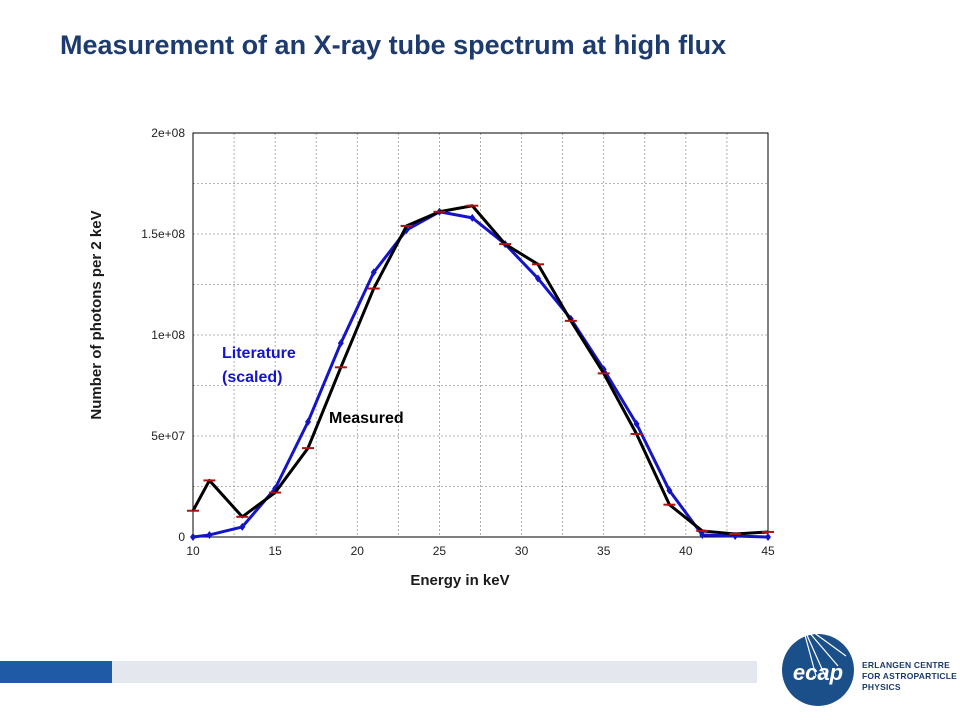 This screenshot has width=960, height=720. I want to click on ecap-logo: ecap, so click(818, 664).